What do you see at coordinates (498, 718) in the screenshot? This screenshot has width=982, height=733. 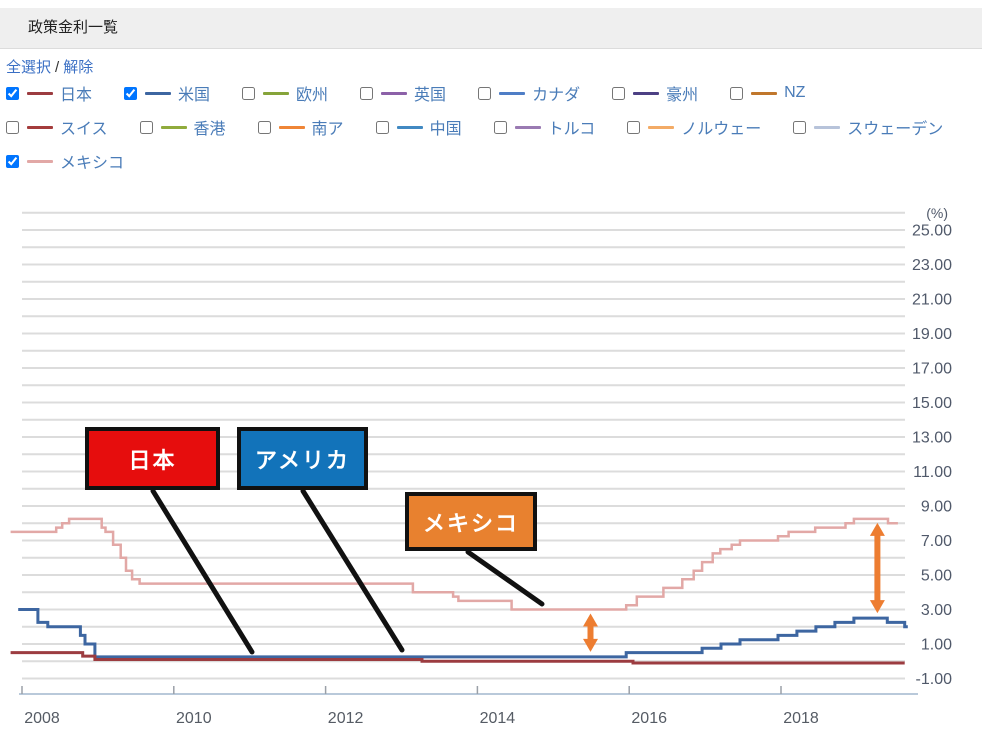 I see `x-axis-label: 2014` at bounding box center [498, 718].